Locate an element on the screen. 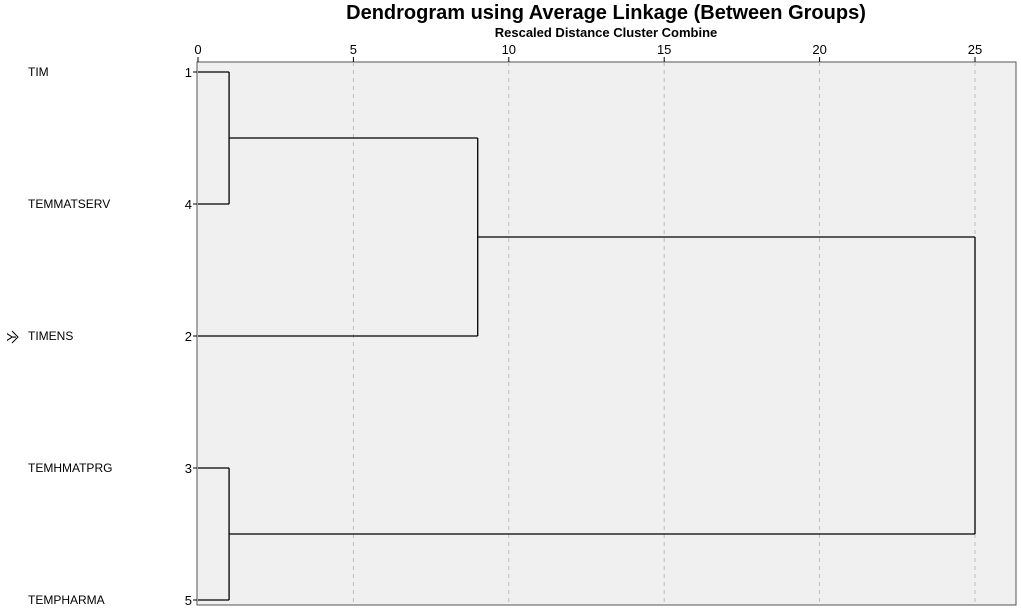  leaf-label: TEMHMATPRG is located at coordinates (70, 468).